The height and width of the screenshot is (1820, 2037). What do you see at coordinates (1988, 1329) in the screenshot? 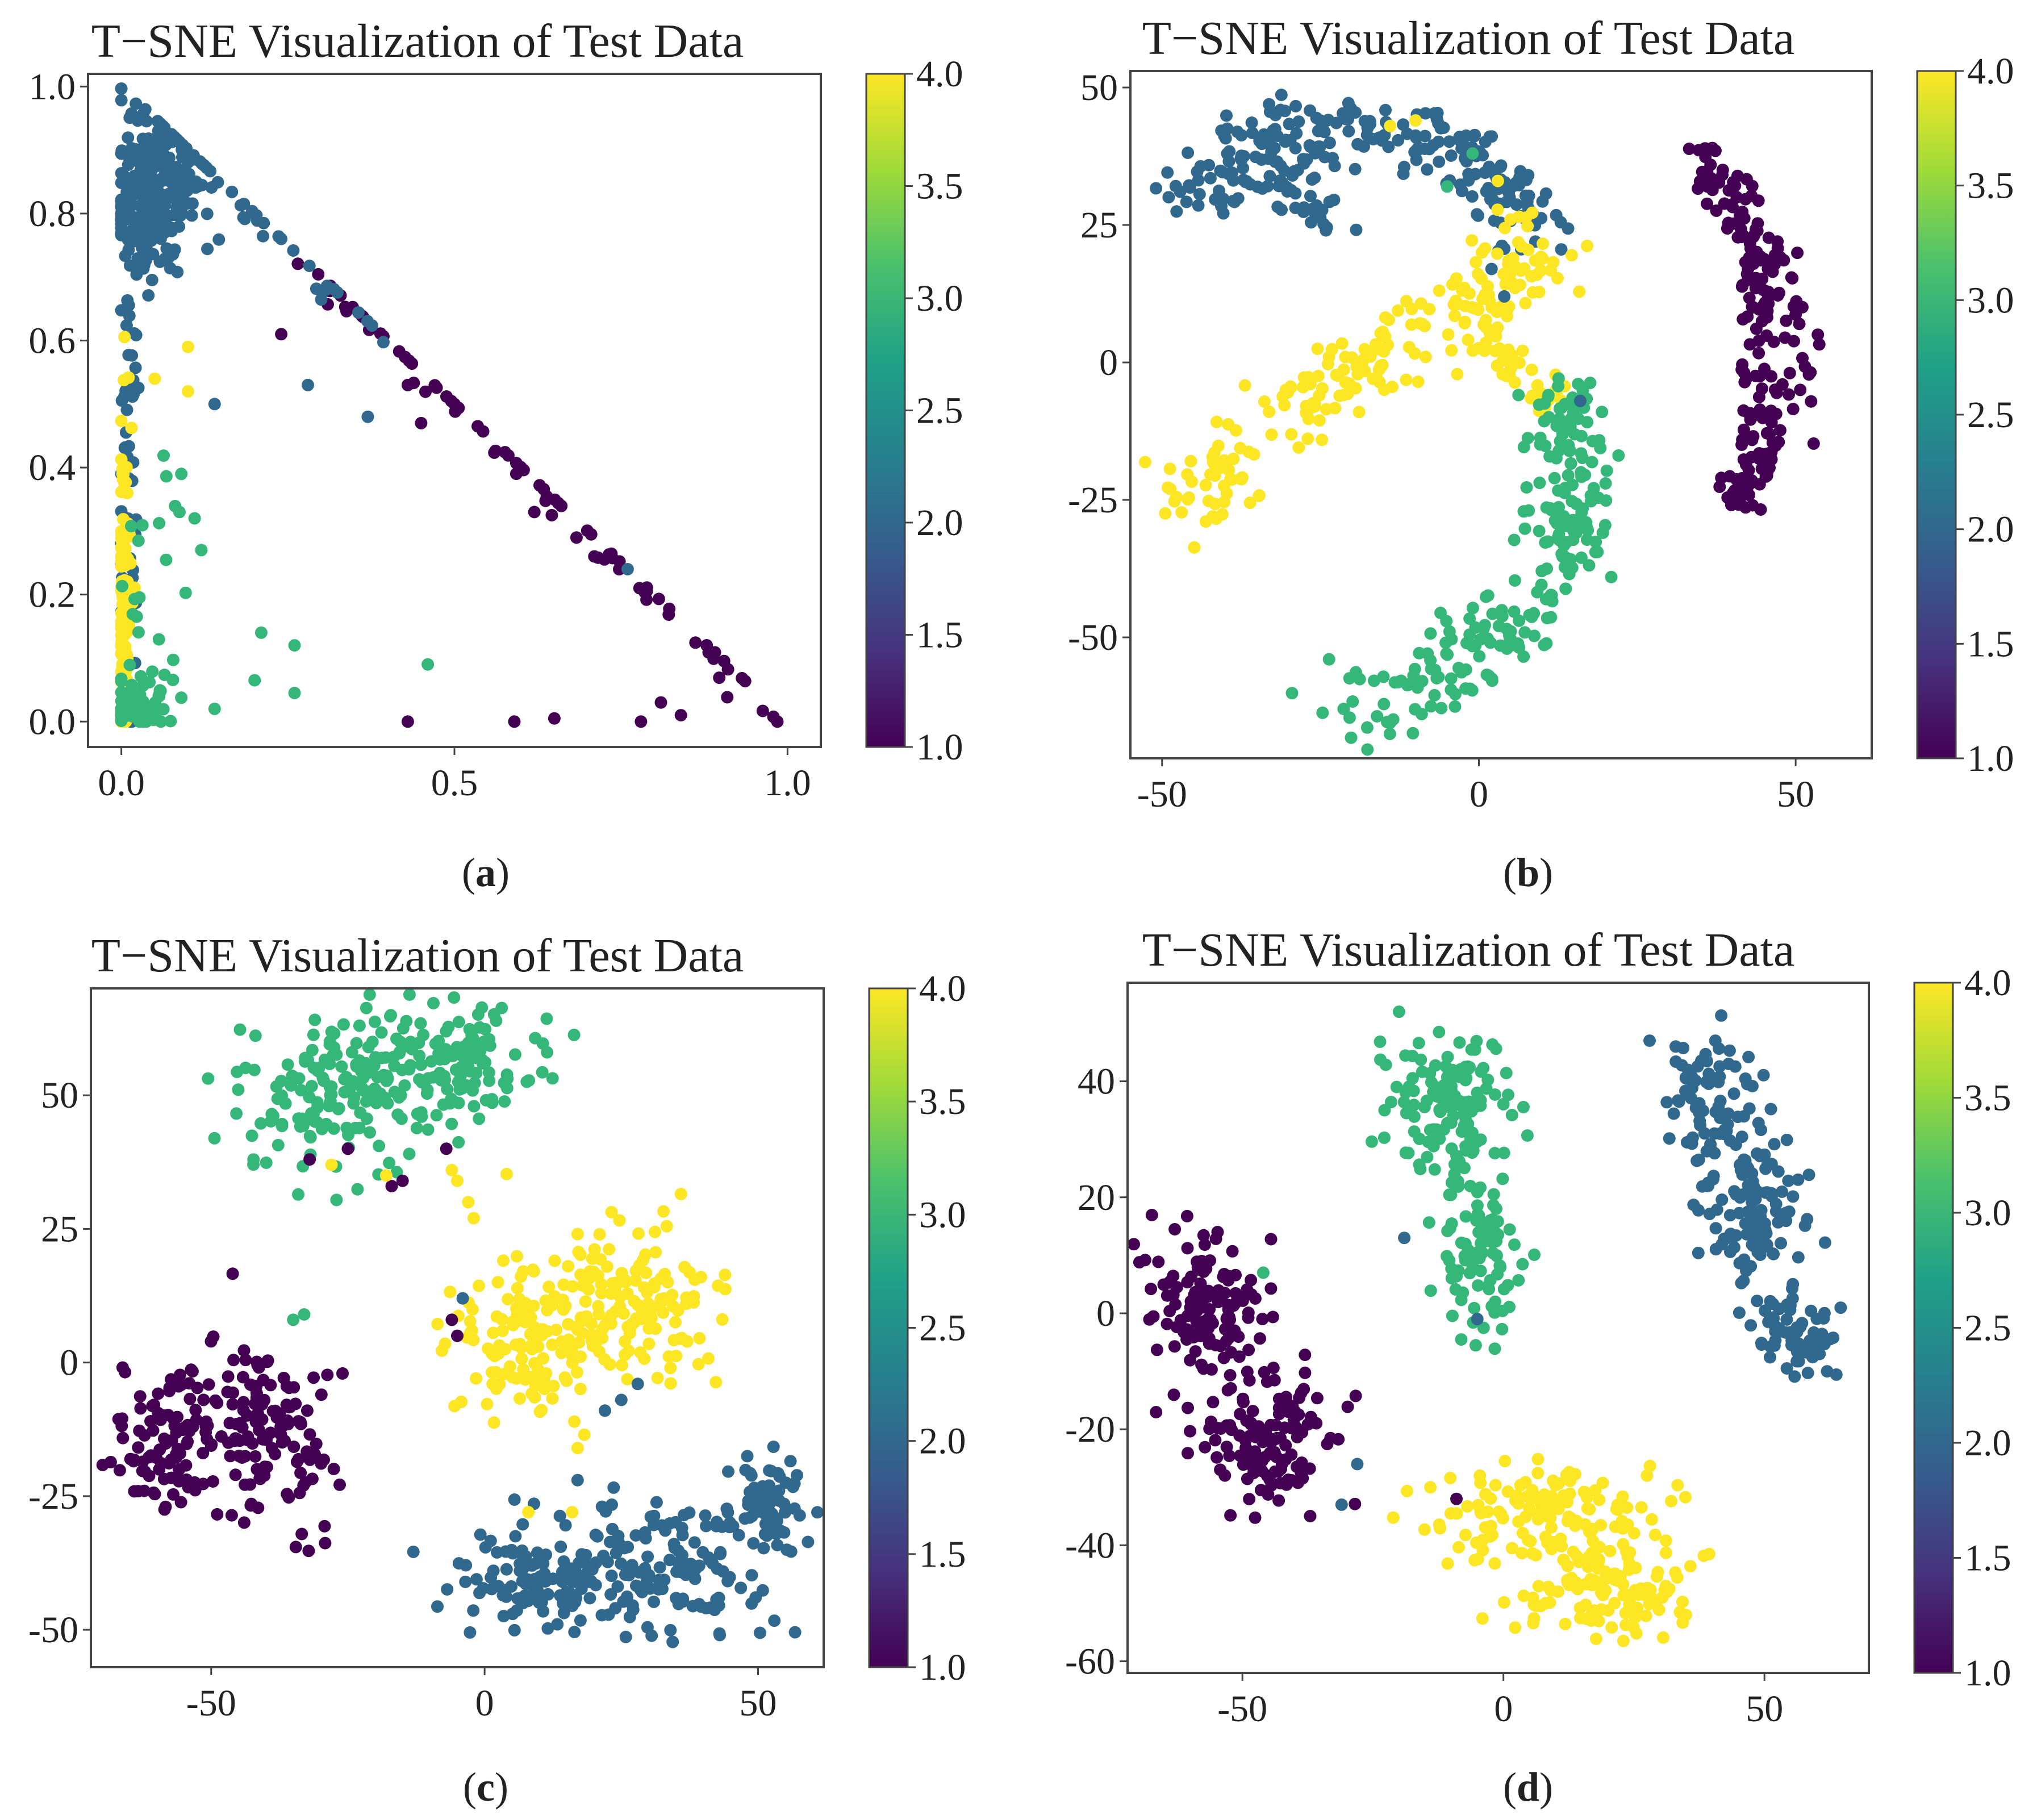
I see `colorbar-tick-label: 2.5` at bounding box center [1988, 1329].